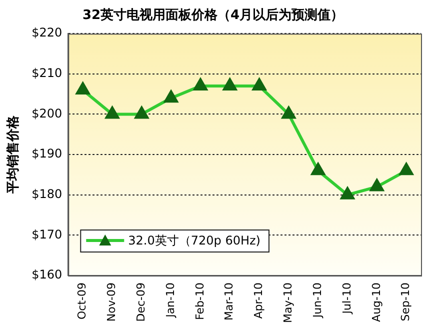  What do you see at coordinates (47, 33) in the screenshot?
I see `y-tick-label: $220` at bounding box center [47, 33].